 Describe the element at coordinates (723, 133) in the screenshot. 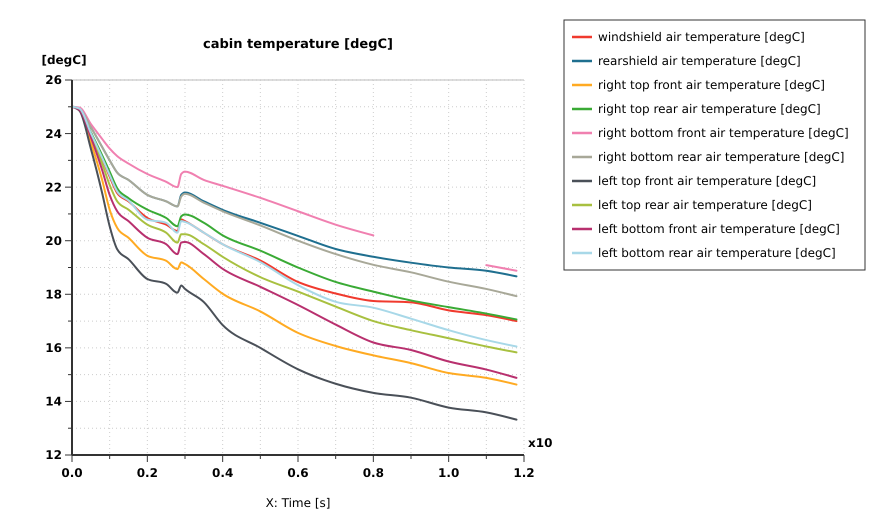

I see `legend-label: right bottom front air temperature [degC]` at that location.